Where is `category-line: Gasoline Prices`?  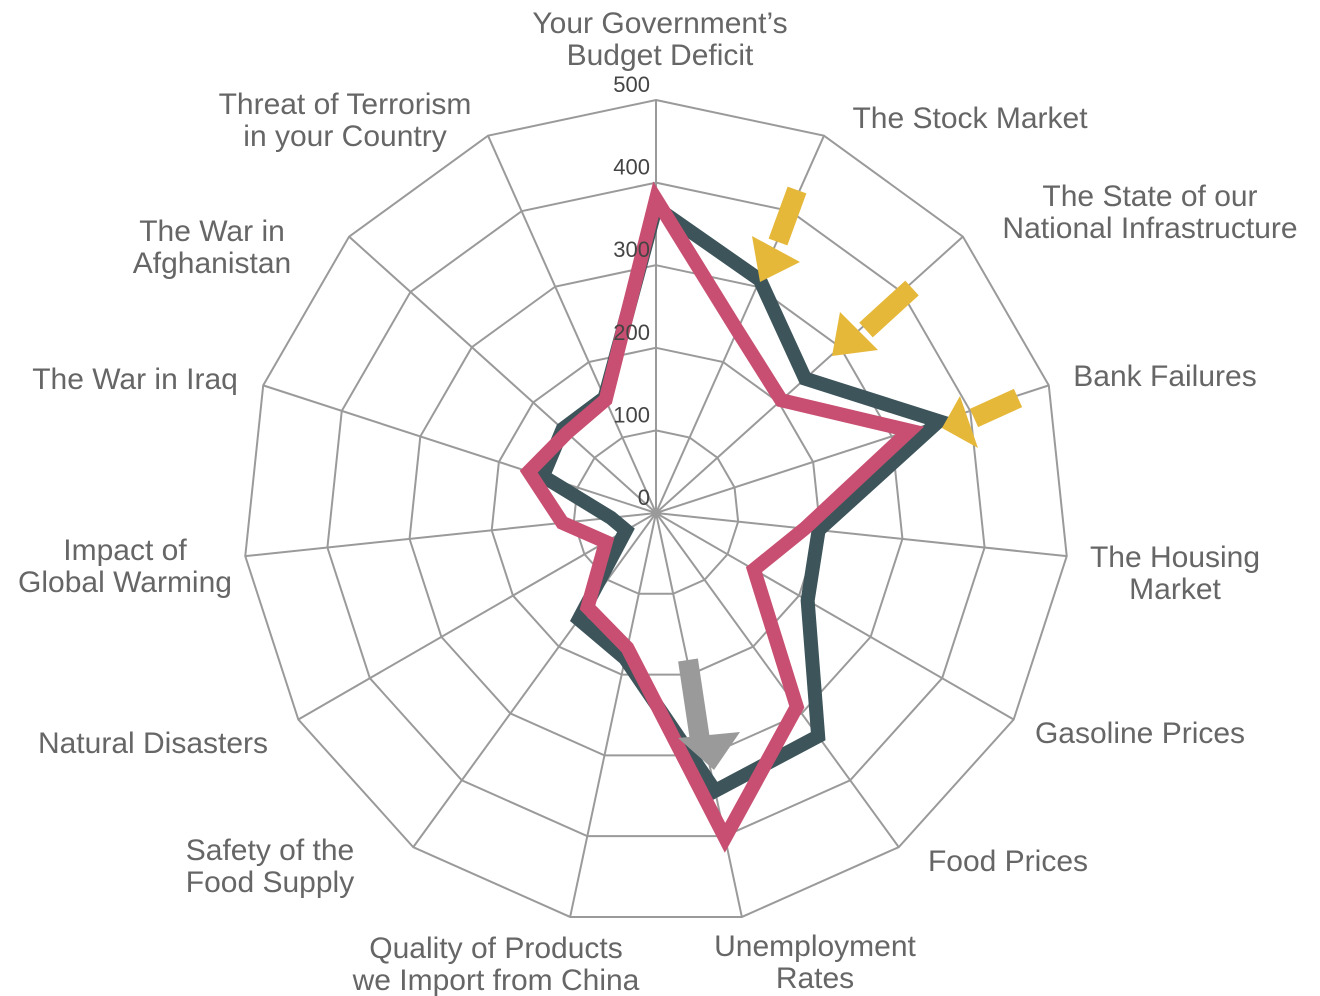
category-line: Gasoline Prices is located at coordinates (1140, 733).